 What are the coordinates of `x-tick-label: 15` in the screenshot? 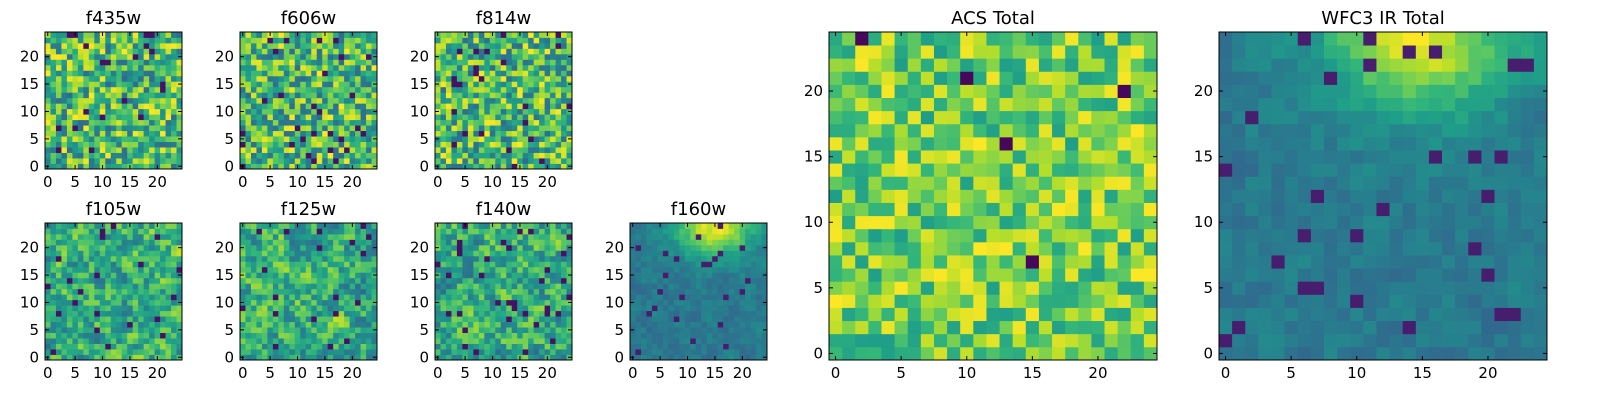 It's located at (519, 373).